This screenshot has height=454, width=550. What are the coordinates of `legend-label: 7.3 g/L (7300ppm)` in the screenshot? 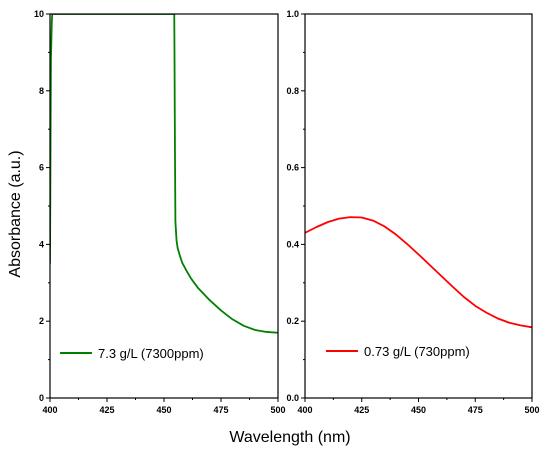 It's located at (151, 353).